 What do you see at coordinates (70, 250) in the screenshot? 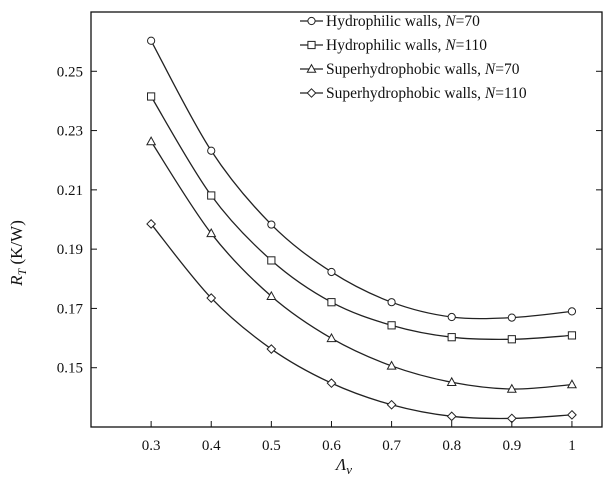
I see `y-tick-label: 0.19` at bounding box center [70, 250].